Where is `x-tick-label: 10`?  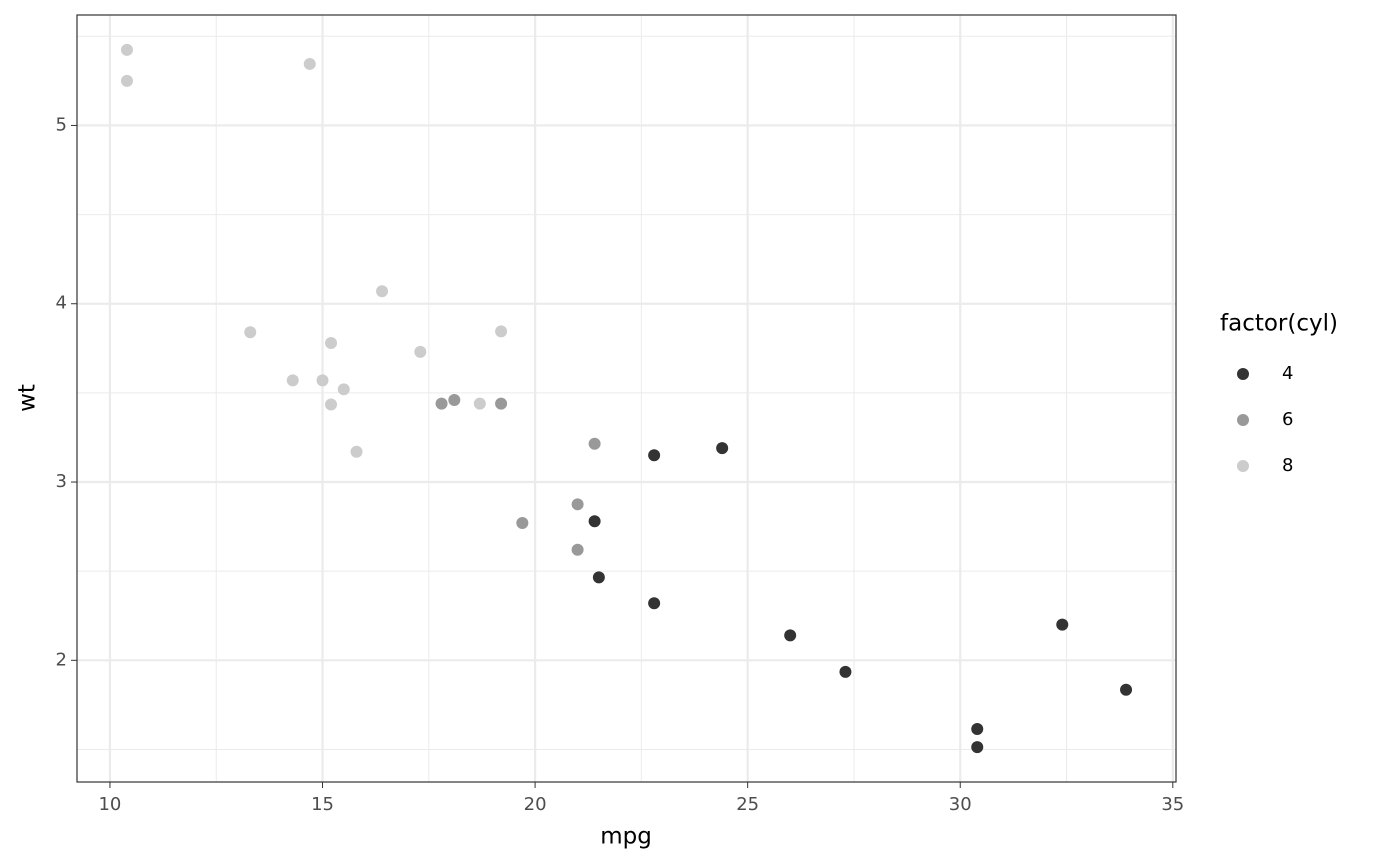 x-tick-label: 10 is located at coordinates (109, 804).